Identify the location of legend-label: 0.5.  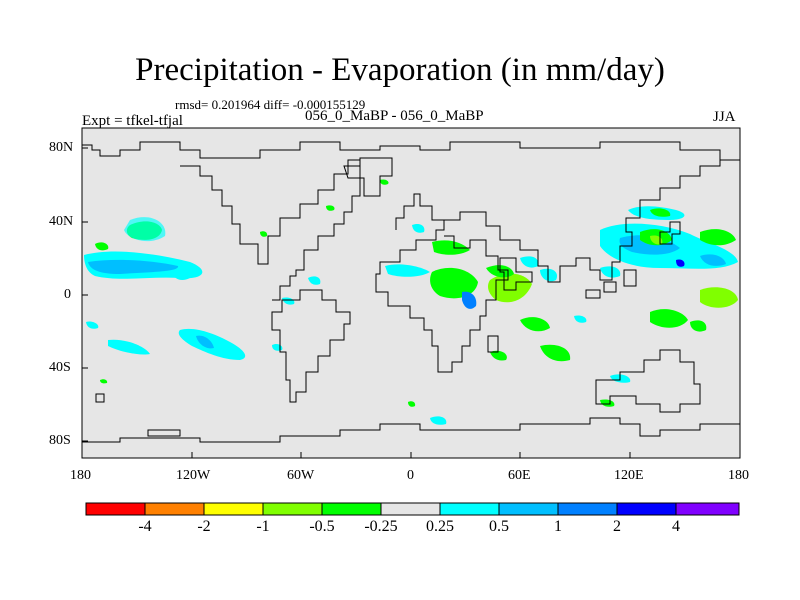
(499, 526).